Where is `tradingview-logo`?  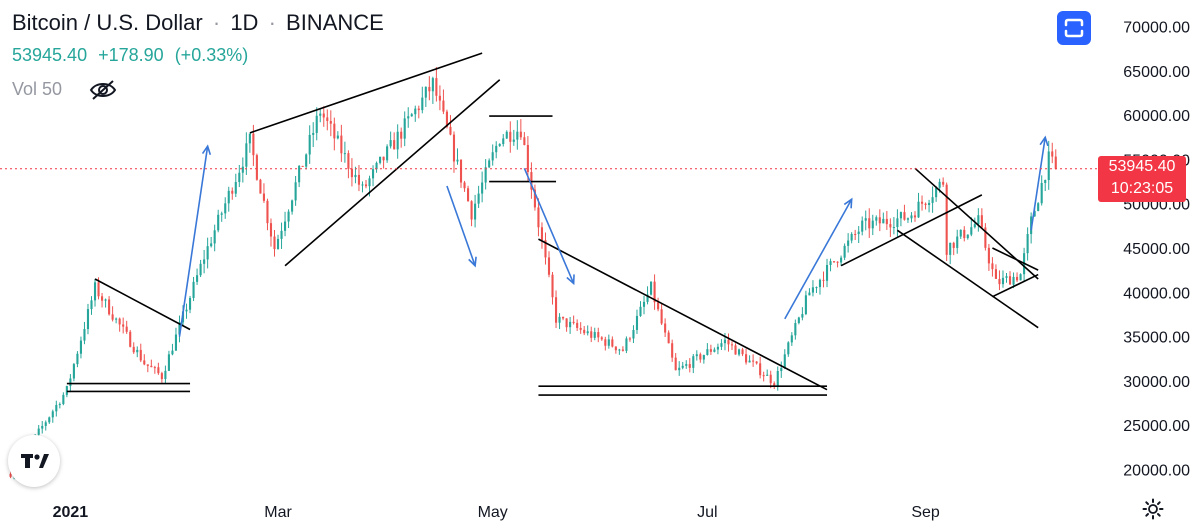
tradingview-logo is located at coordinates (34, 461).